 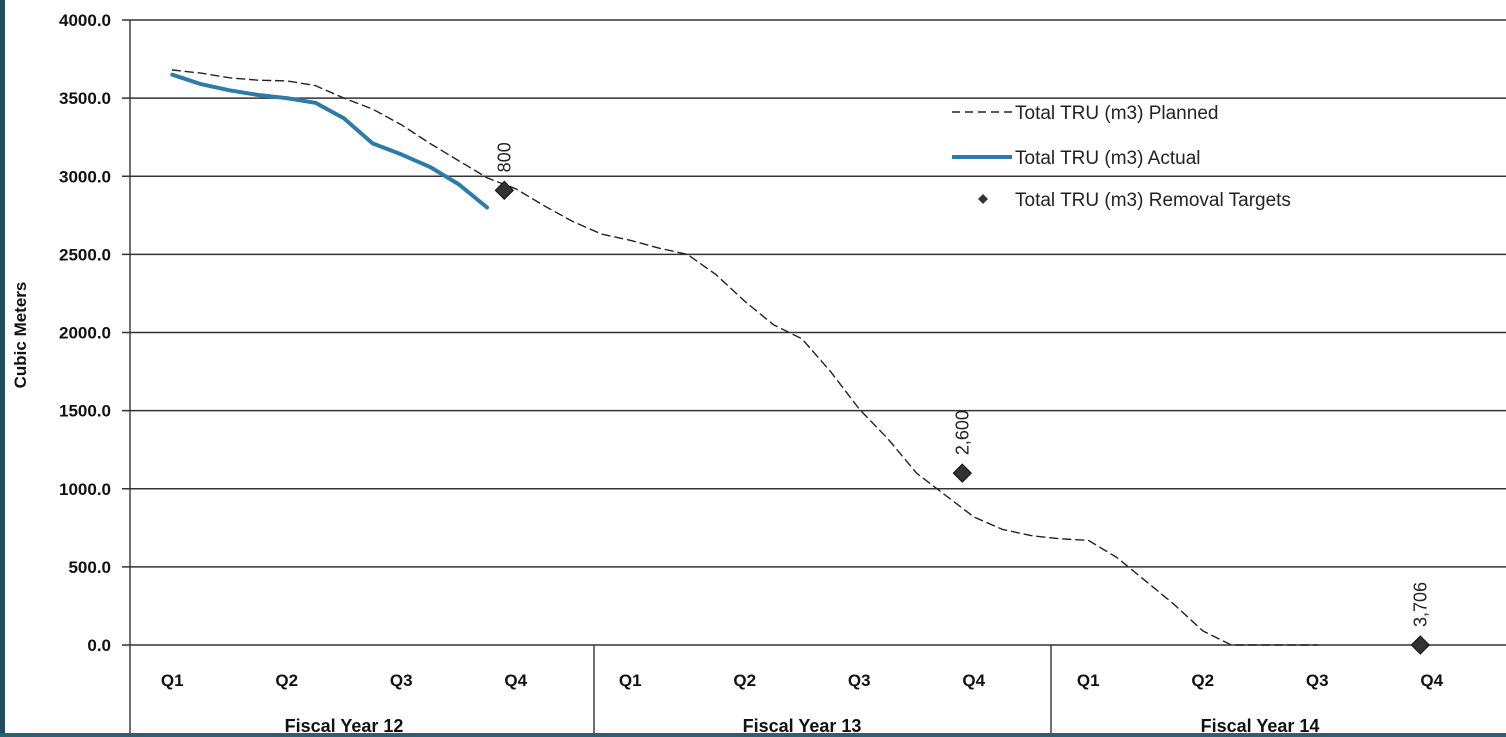 I want to click on legend-entry: Total TRU (m3) Removal Targets, so click(x=1153, y=200).